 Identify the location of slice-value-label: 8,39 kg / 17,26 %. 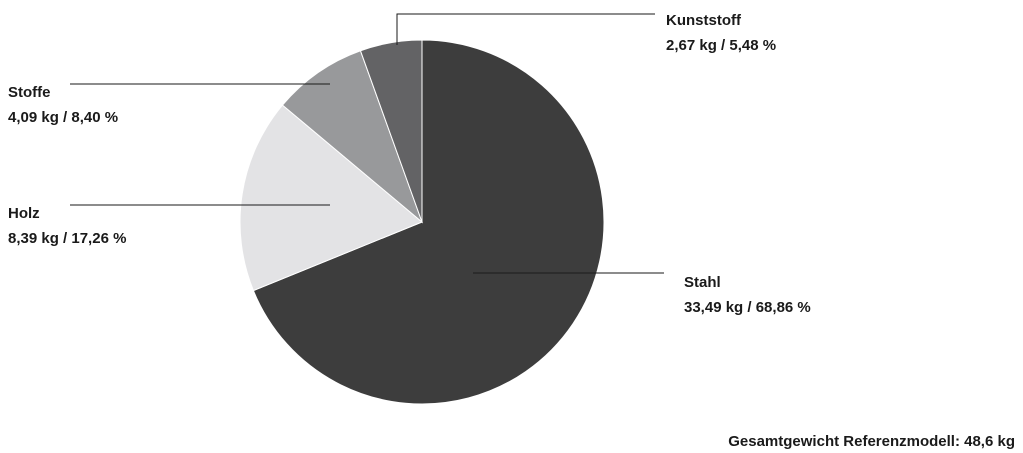
(67, 238).